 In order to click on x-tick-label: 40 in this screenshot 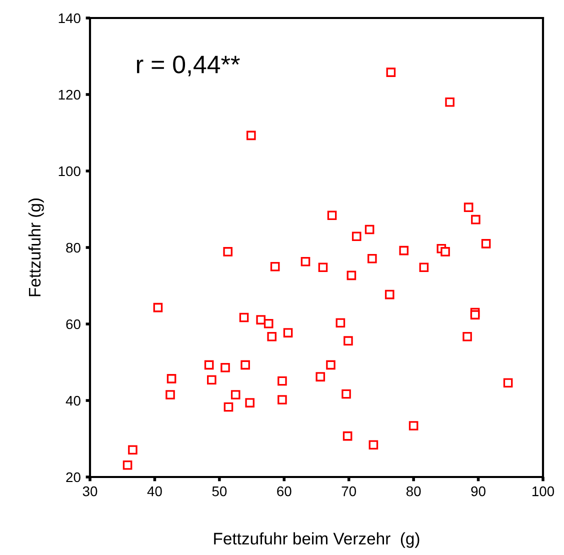, I will do `click(154, 491)`.